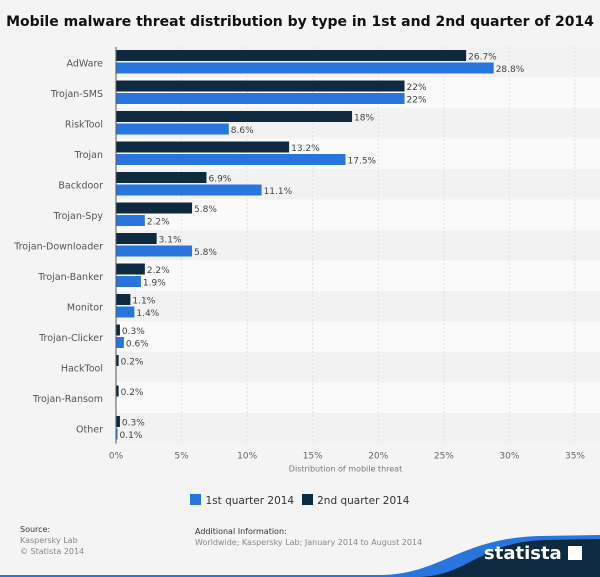  Describe the element at coordinates (84, 63) in the screenshot. I see `category-label: AdWare` at that location.